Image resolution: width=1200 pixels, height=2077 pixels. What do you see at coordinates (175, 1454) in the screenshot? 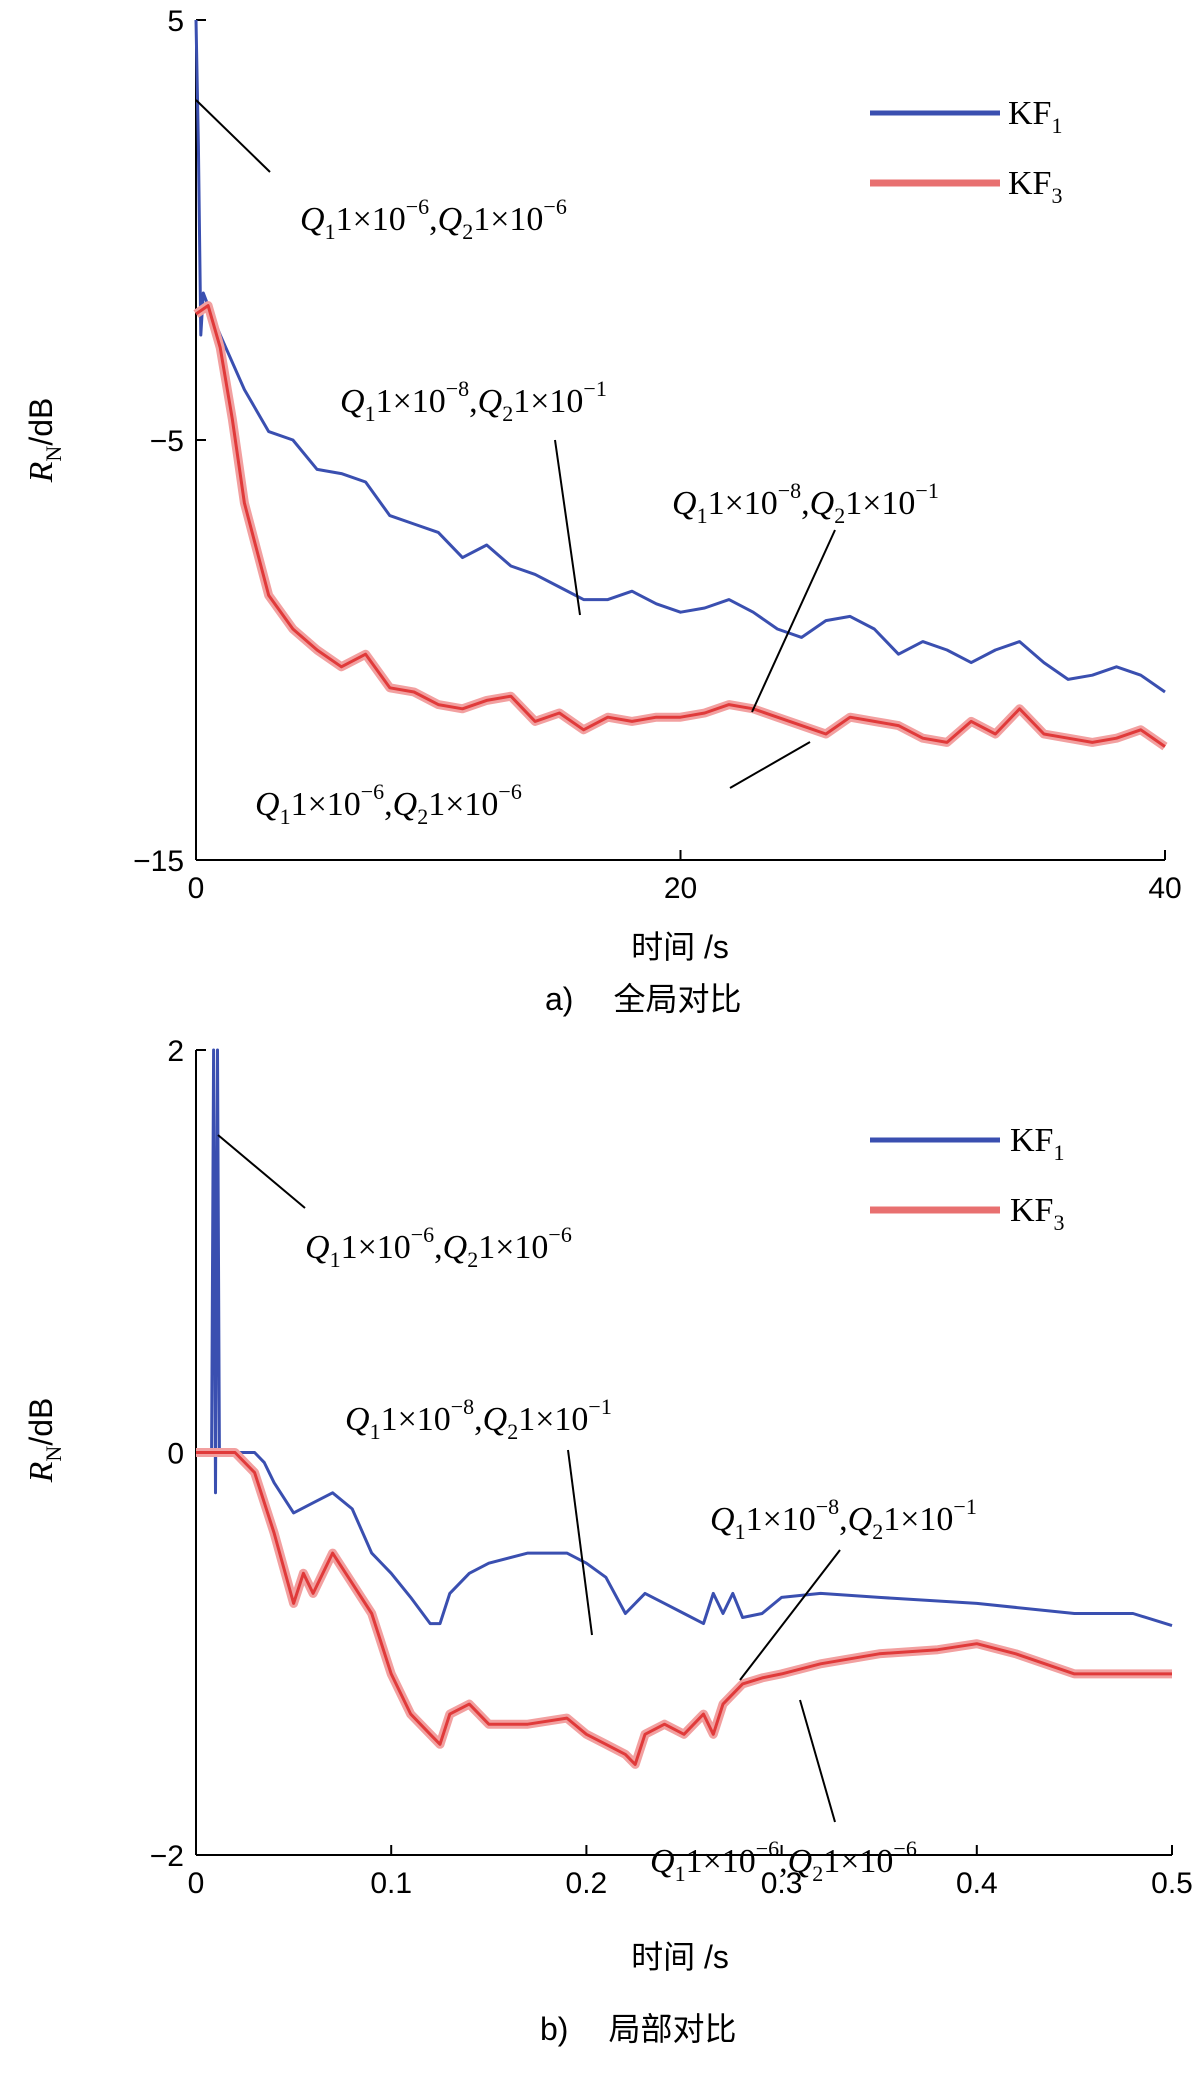
I see `y-tick-label: 0` at bounding box center [175, 1454].